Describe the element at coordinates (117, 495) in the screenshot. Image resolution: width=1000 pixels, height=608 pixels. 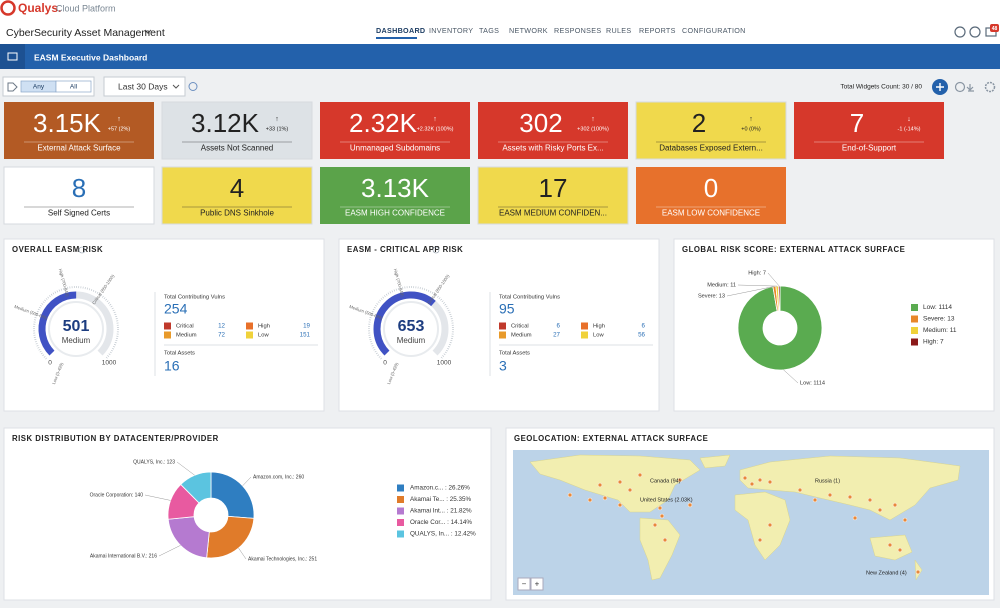
I see `slice-label: Oracle Corporation: 140` at that location.